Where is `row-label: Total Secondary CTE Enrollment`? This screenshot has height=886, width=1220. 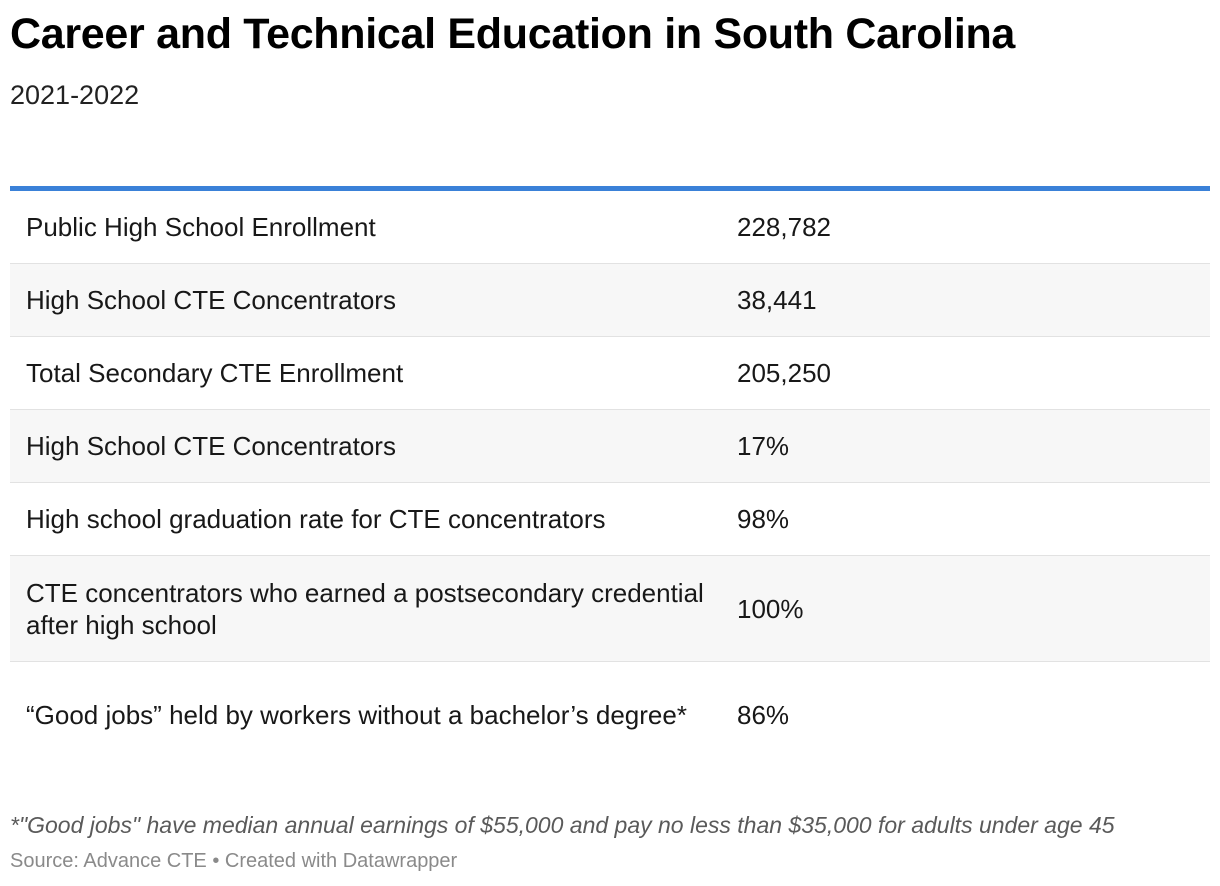
row-label: Total Secondary CTE Enrollment is located at coordinates (215, 373).